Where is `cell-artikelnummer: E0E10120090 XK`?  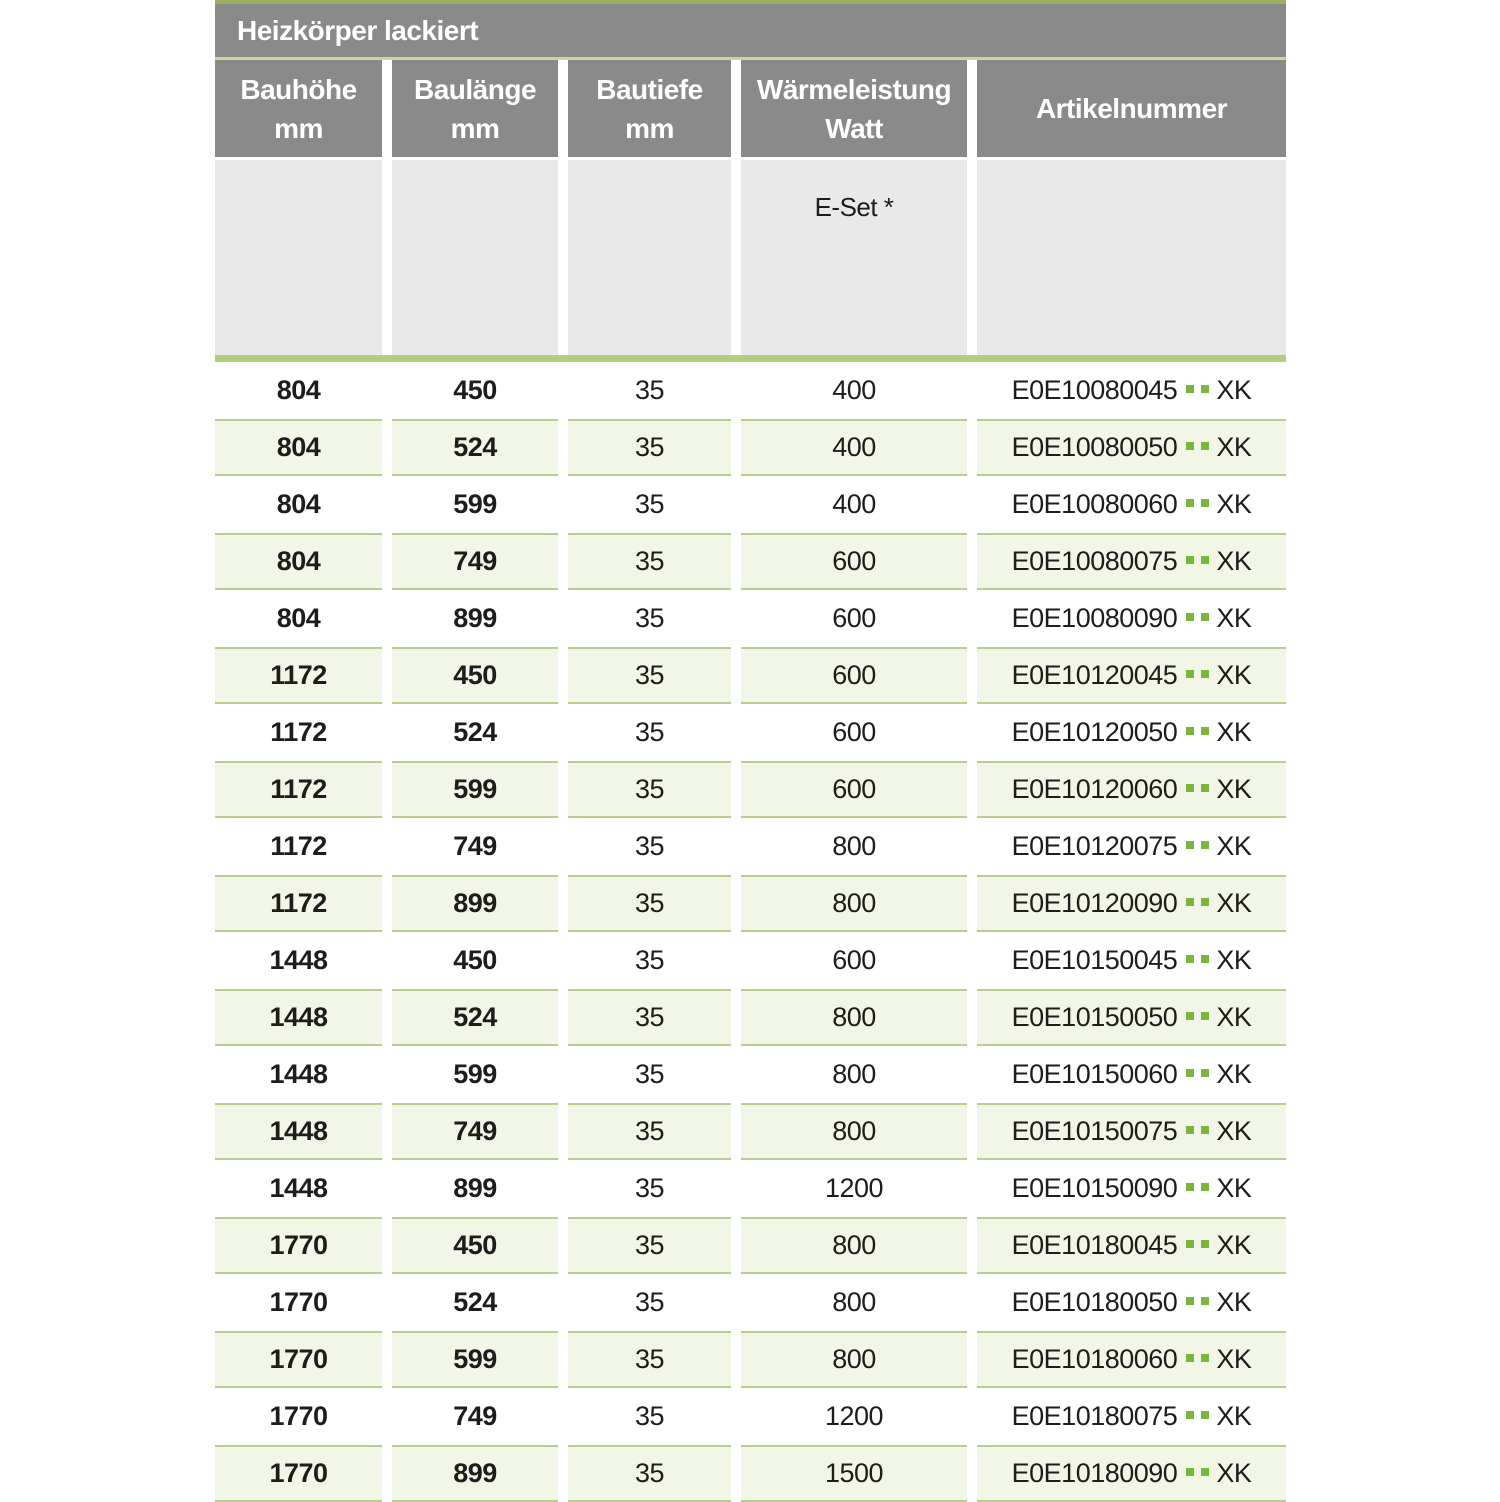
cell-artikelnummer: E0E10120090 XK is located at coordinates (1131, 903).